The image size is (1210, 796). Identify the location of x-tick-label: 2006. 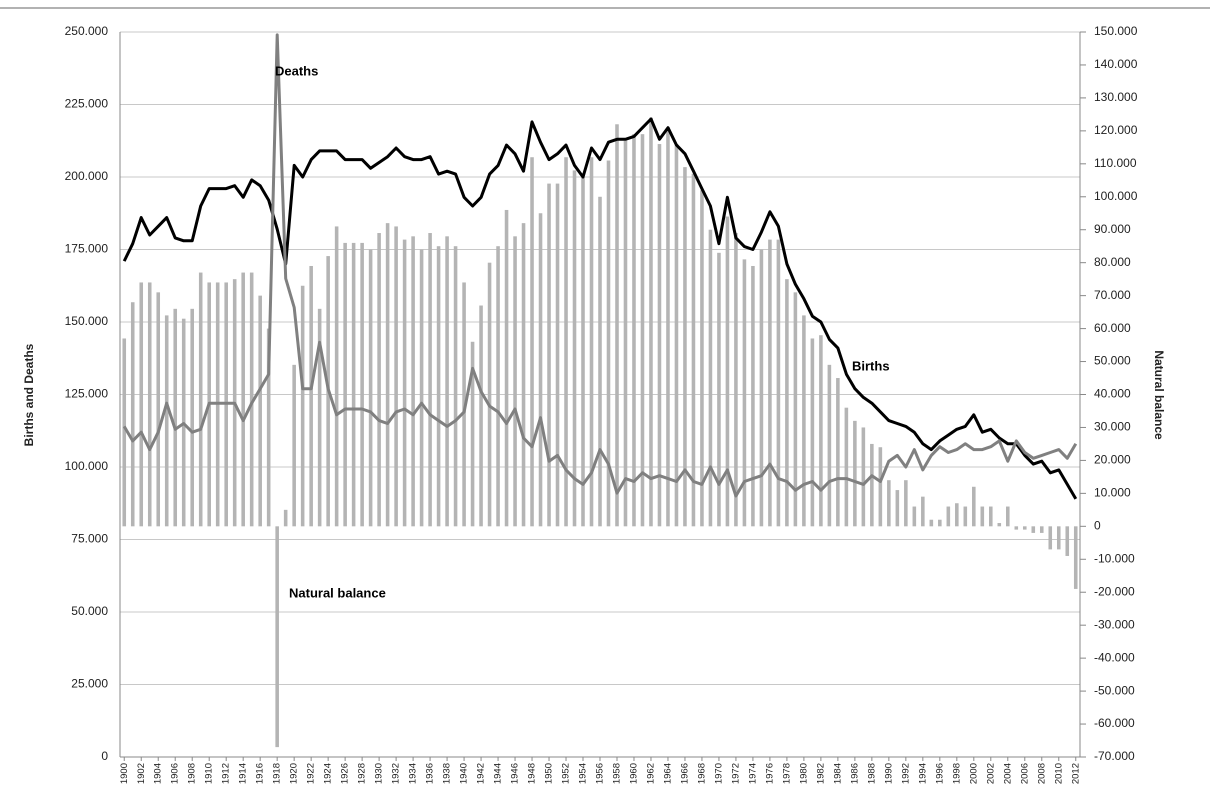
(1024, 773).